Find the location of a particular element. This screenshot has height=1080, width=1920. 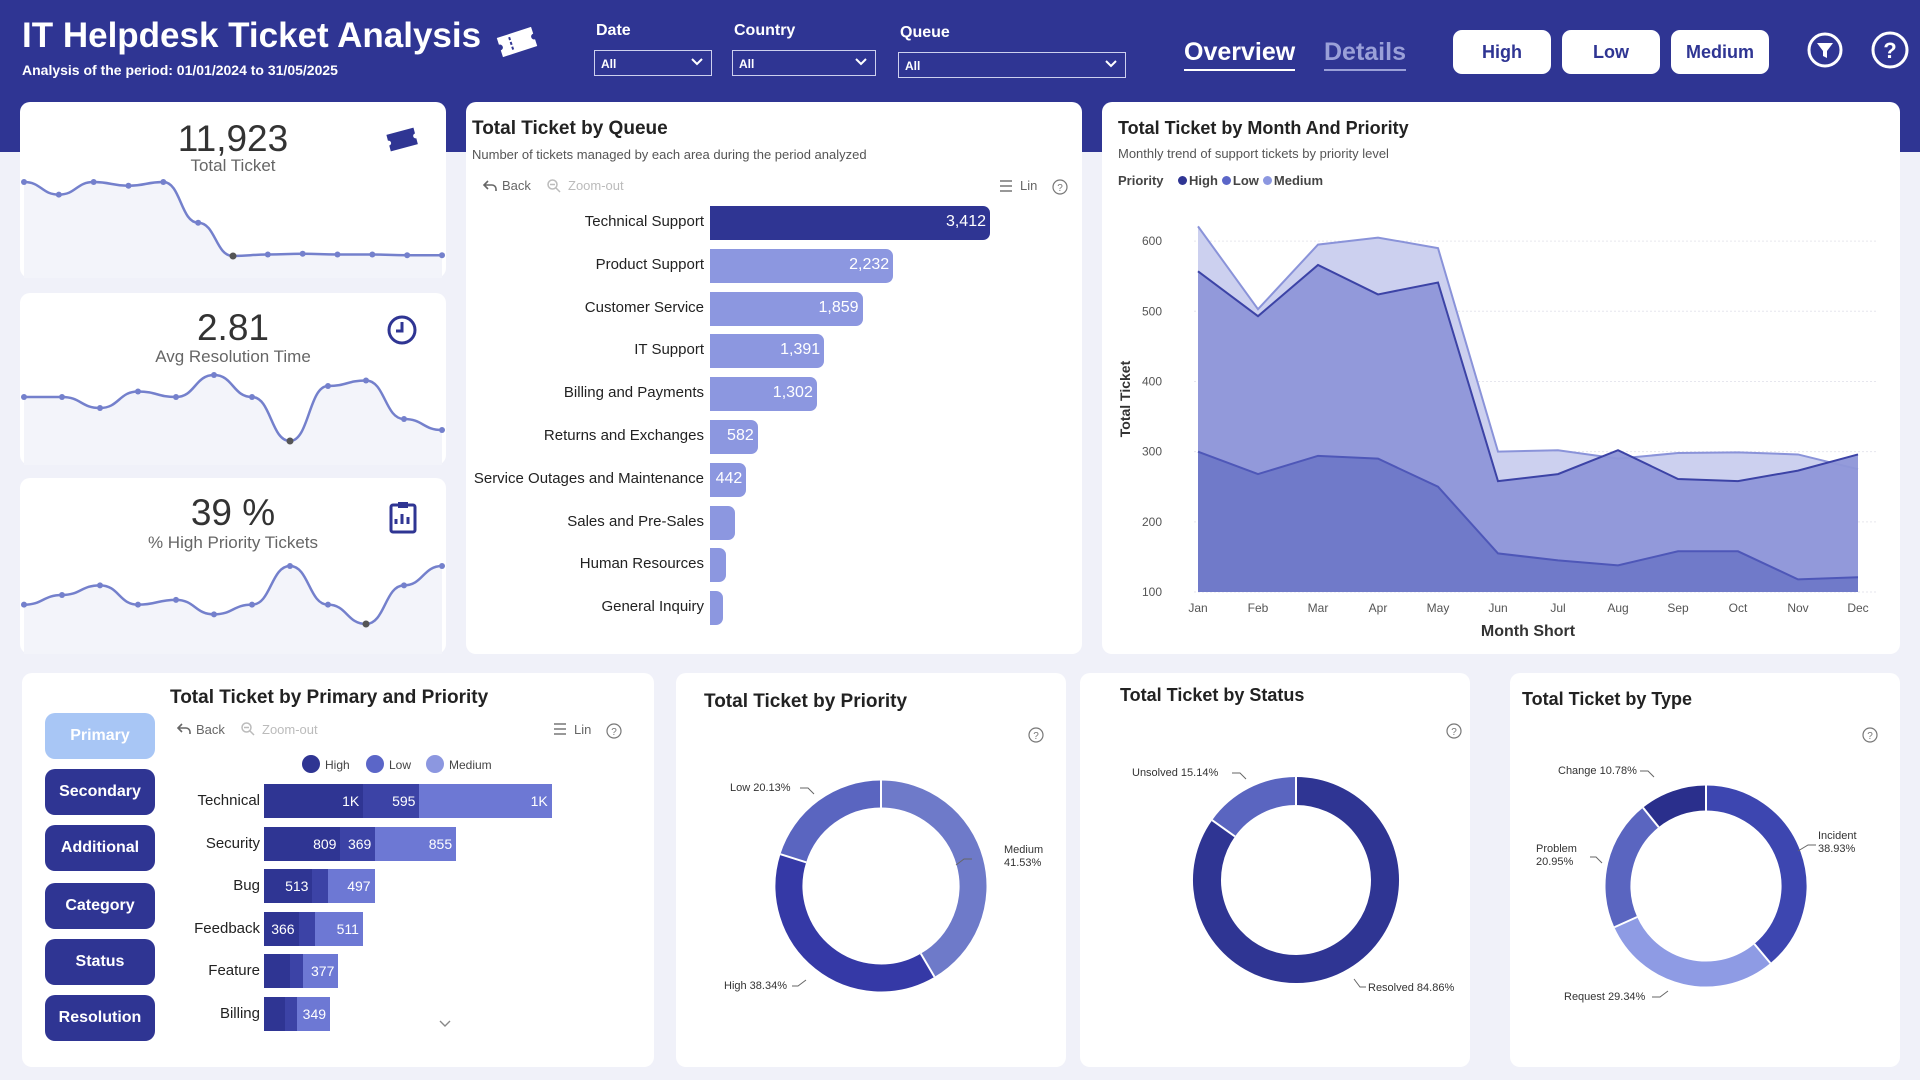

queue-filter-value: All is located at coordinates (913, 66).